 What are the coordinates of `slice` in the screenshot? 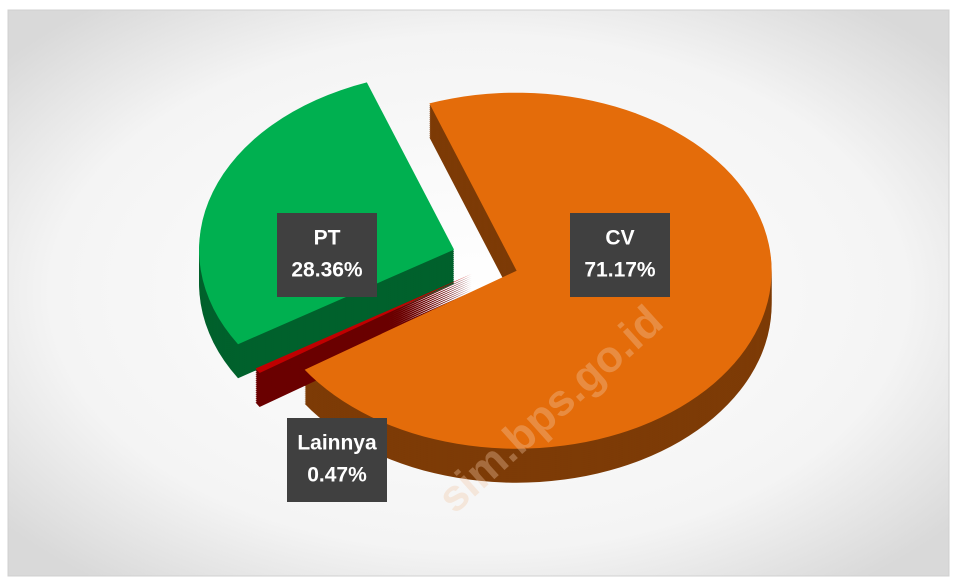 It's located at (363, 323).